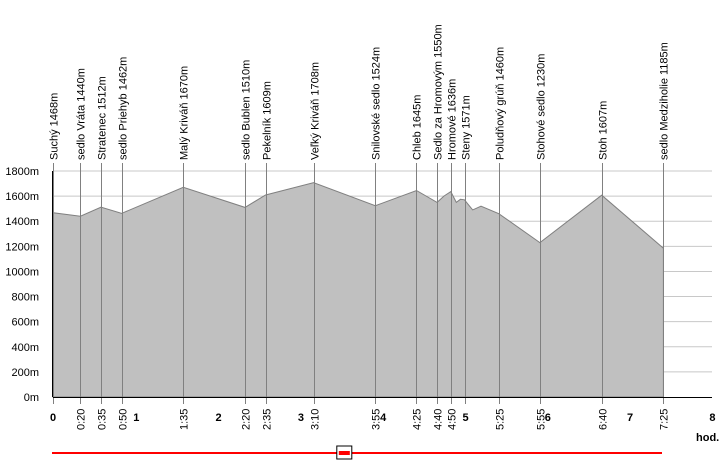  Describe the element at coordinates (707, 438) in the screenshot. I see `x-unit-label: hod.` at that location.